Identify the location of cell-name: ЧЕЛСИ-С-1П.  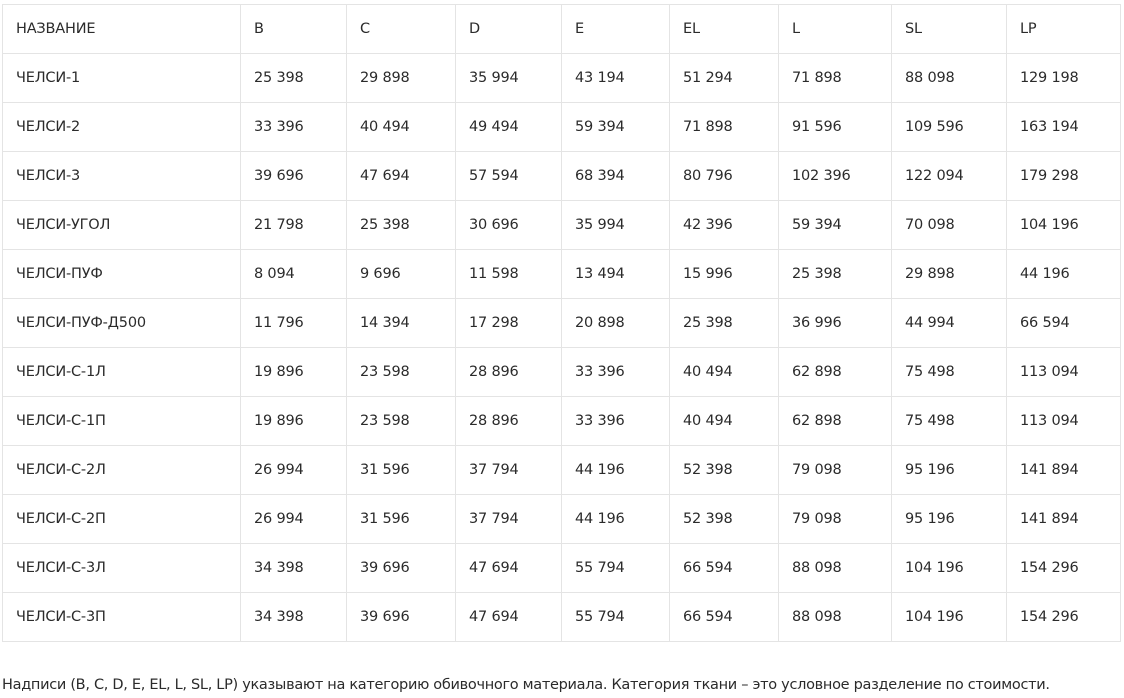
(121, 421).